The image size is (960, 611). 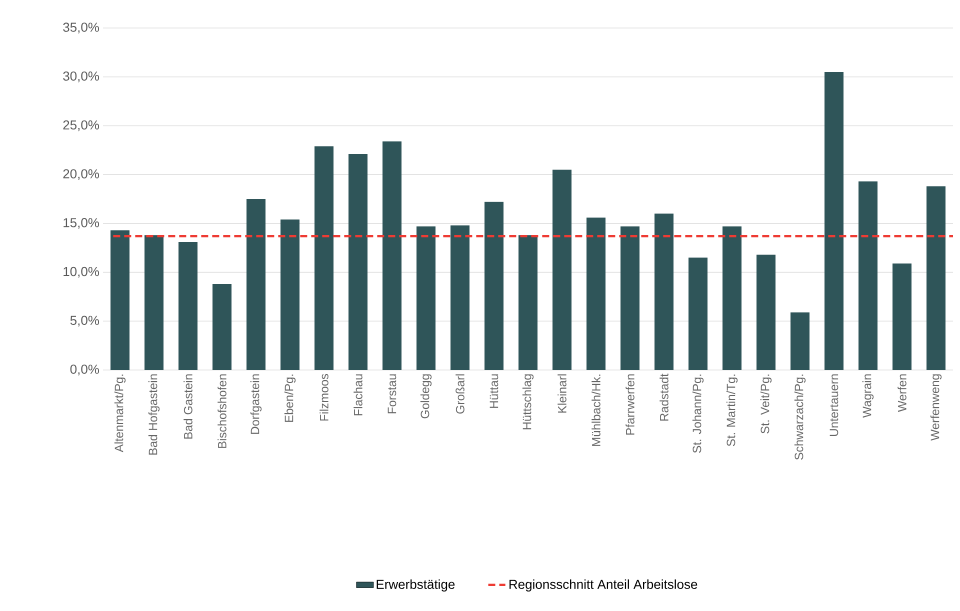 What do you see at coordinates (85, 370) in the screenshot?
I see `y-tick-label: 0,0%` at bounding box center [85, 370].